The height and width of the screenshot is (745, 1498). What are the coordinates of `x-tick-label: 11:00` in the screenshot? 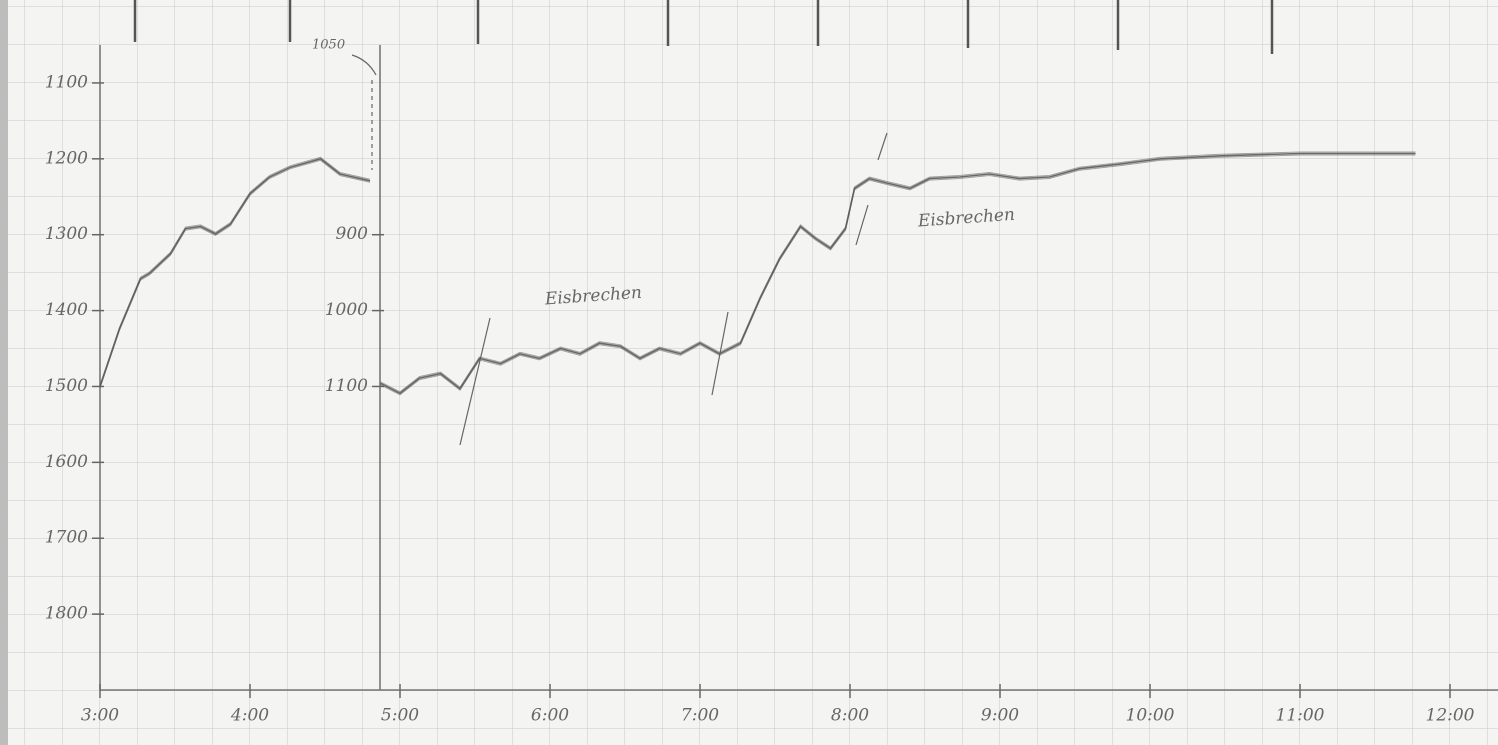 It's located at (1300, 716).